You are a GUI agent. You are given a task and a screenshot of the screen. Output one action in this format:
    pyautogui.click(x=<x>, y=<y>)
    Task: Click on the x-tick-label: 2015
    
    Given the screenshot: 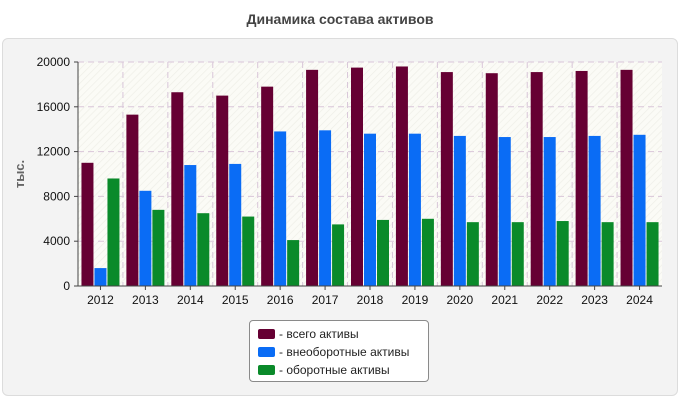 What is the action you would take?
    pyautogui.click(x=235, y=300)
    